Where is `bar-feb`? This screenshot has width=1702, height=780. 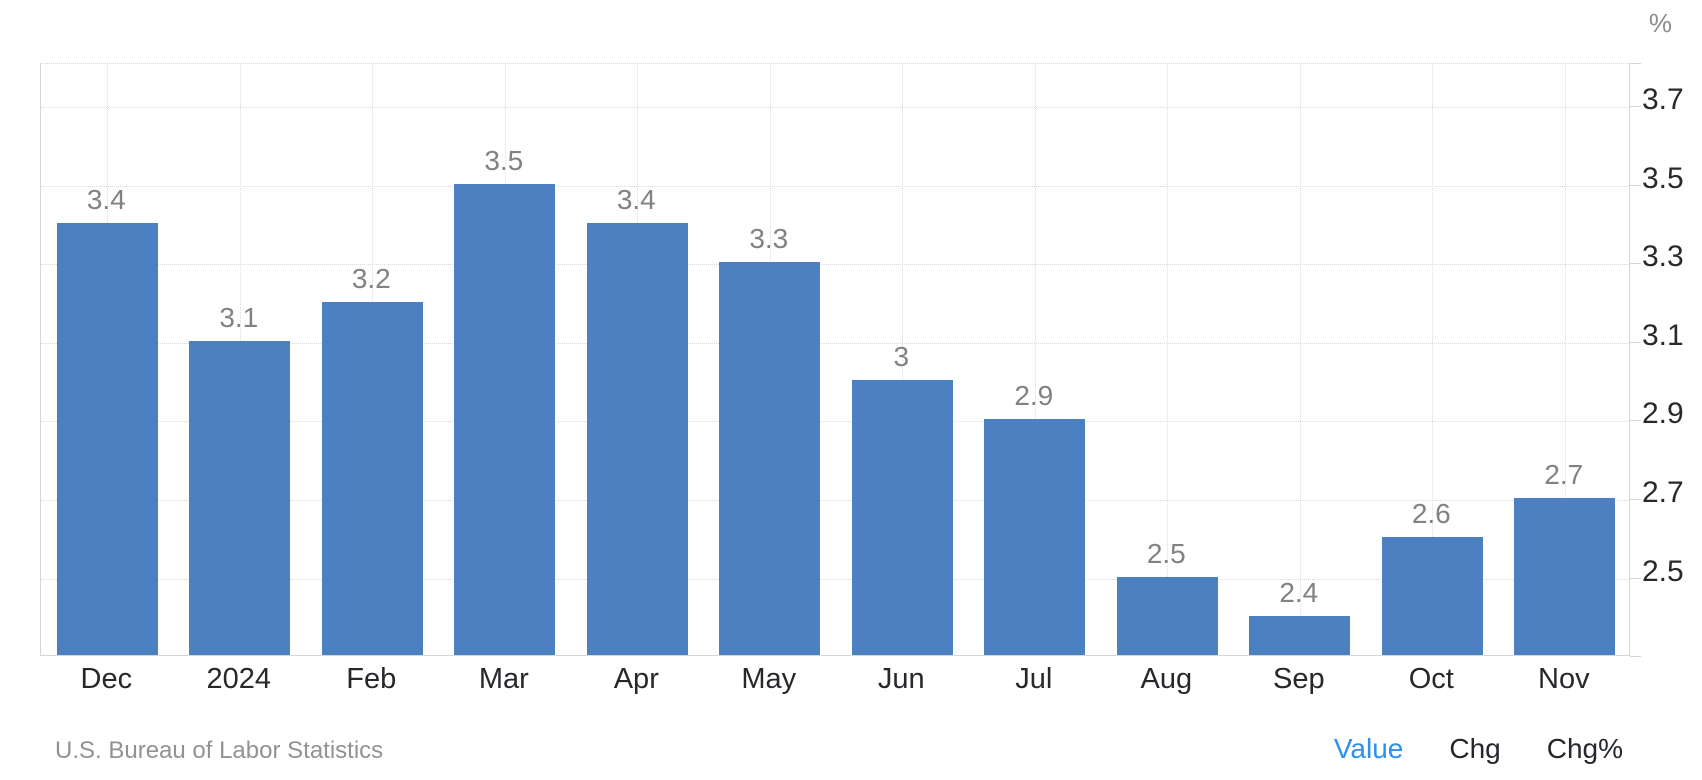 bar-feb is located at coordinates (372, 478).